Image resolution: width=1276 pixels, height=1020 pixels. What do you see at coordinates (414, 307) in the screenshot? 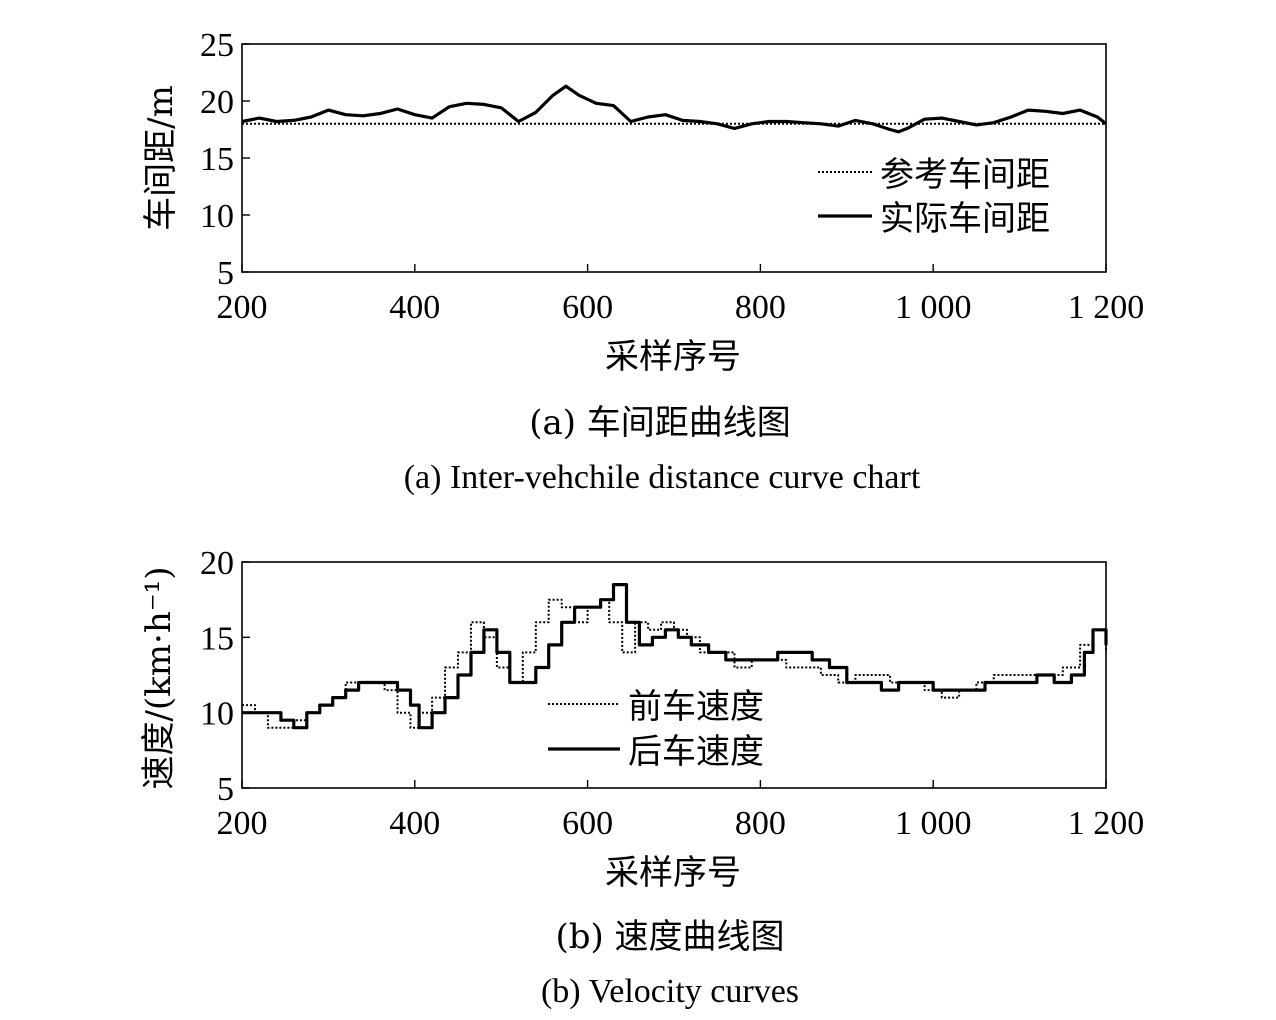
I see `distance-x-tick-label: 400` at bounding box center [414, 307].